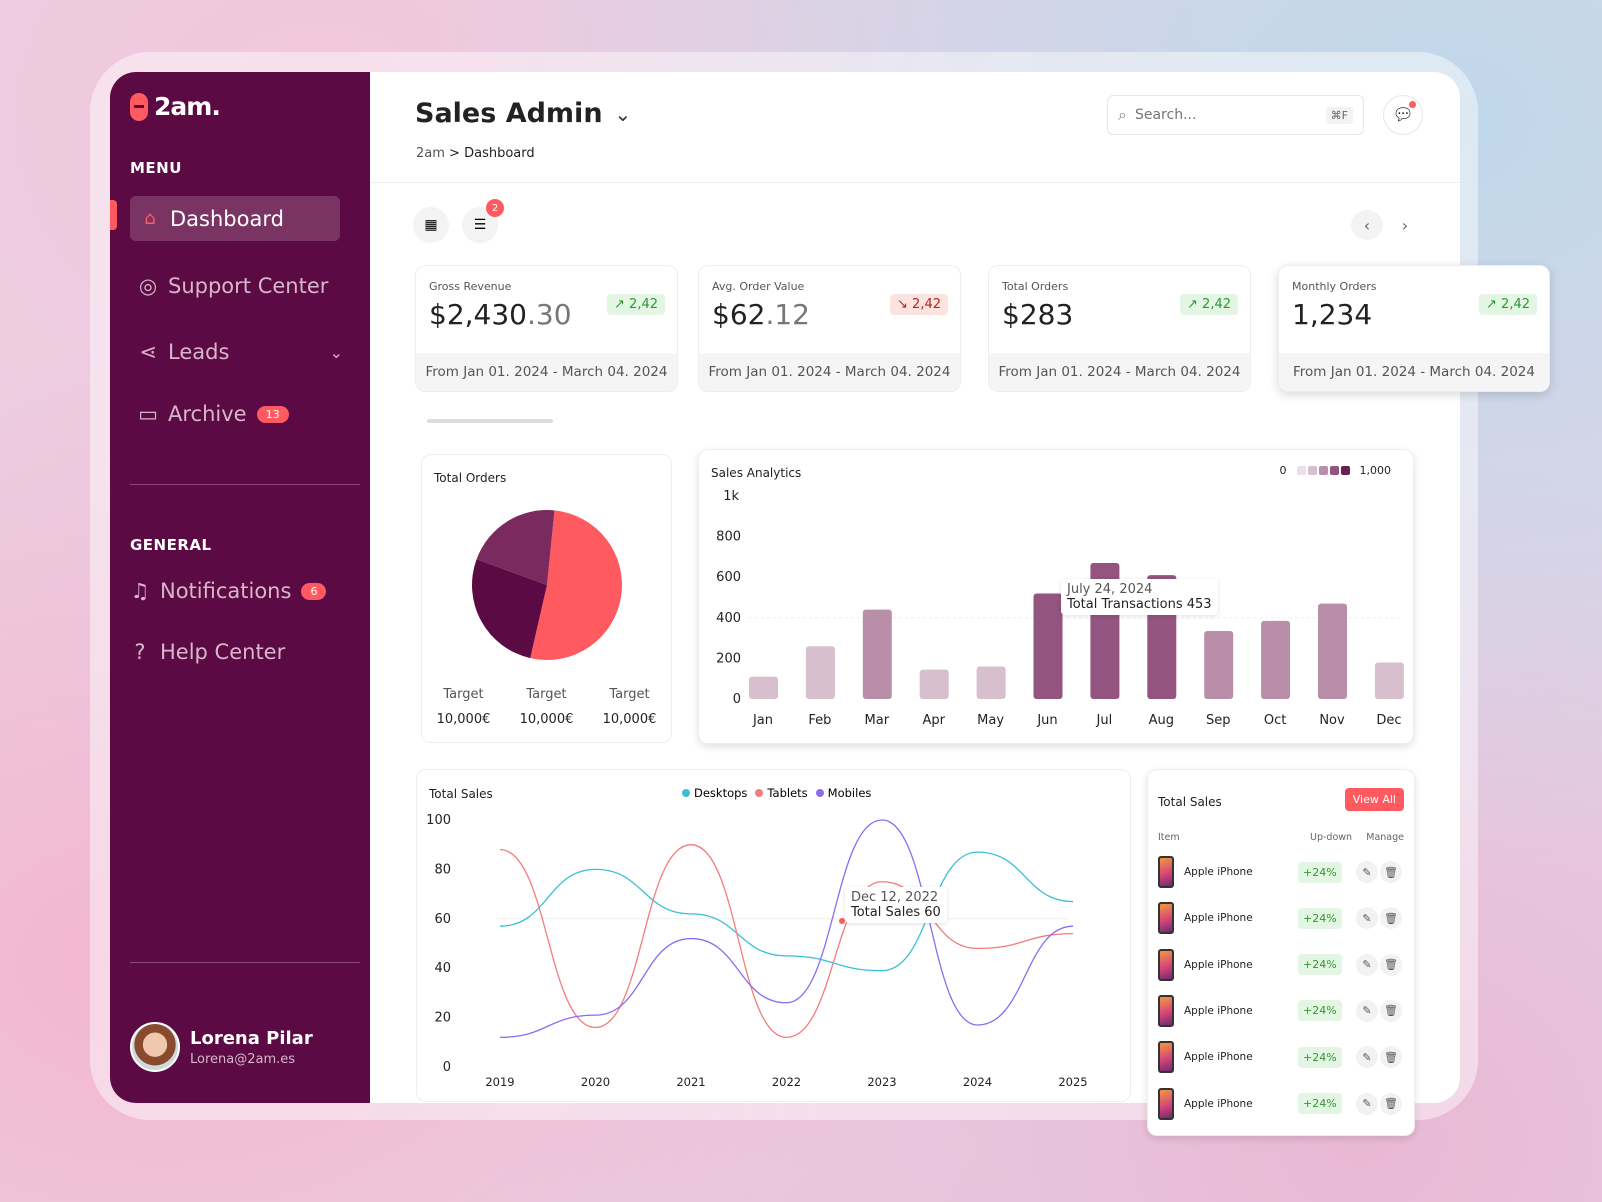 Image resolution: width=1602 pixels, height=1202 pixels. What do you see at coordinates (990, 720) in the screenshot?
I see `x-tick-label: May` at bounding box center [990, 720].